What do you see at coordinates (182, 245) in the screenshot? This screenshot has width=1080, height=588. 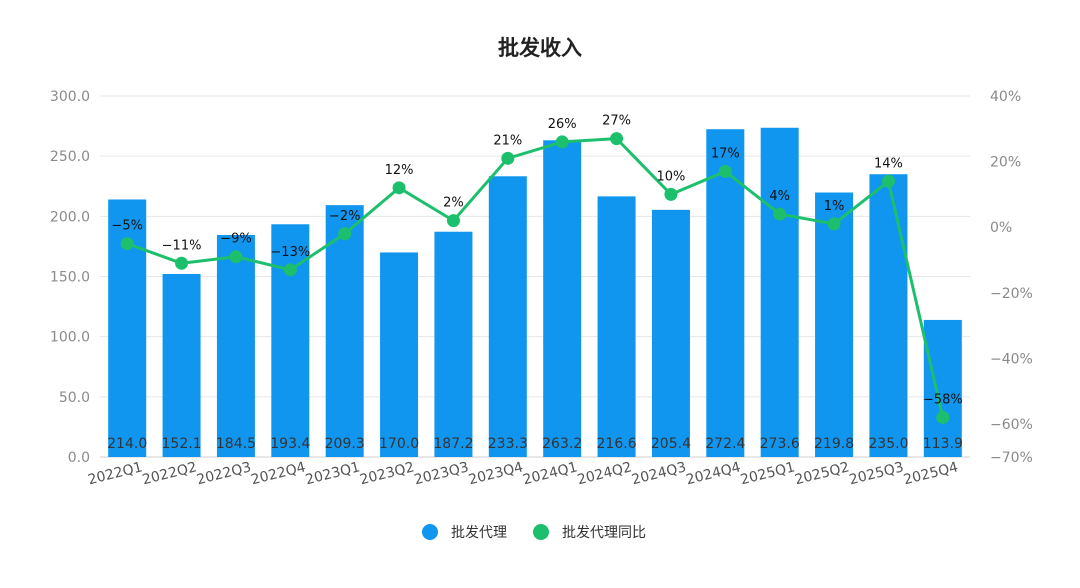 I see `line-value-label: −11%` at bounding box center [182, 245].